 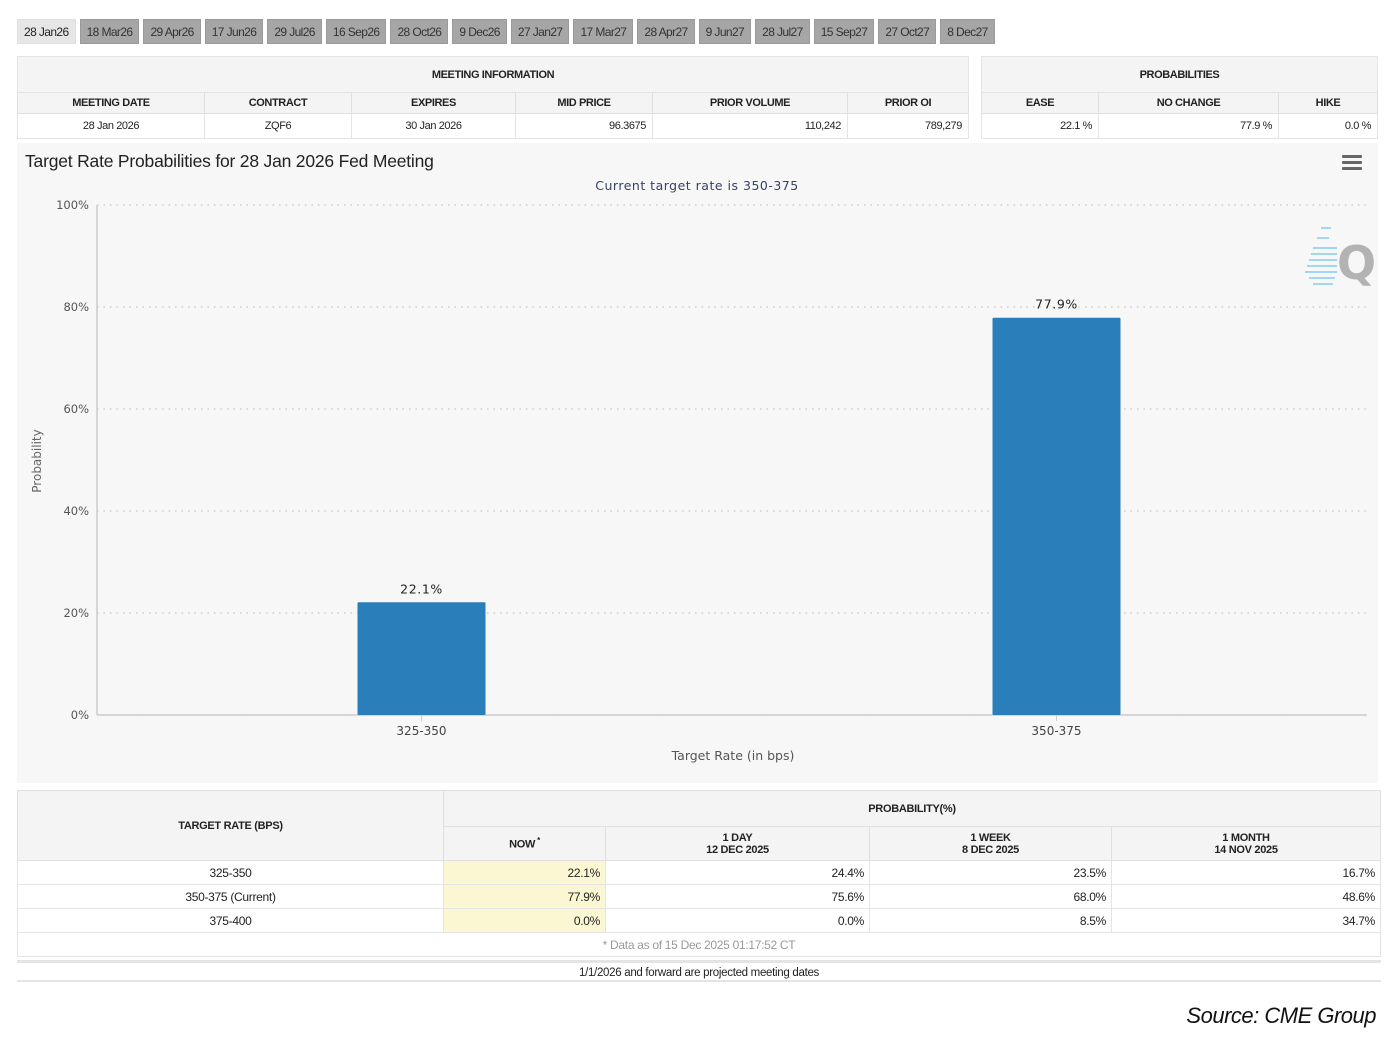 What do you see at coordinates (1040, 126) in the screenshot?
I see `ease-value: 22.1 %` at bounding box center [1040, 126].